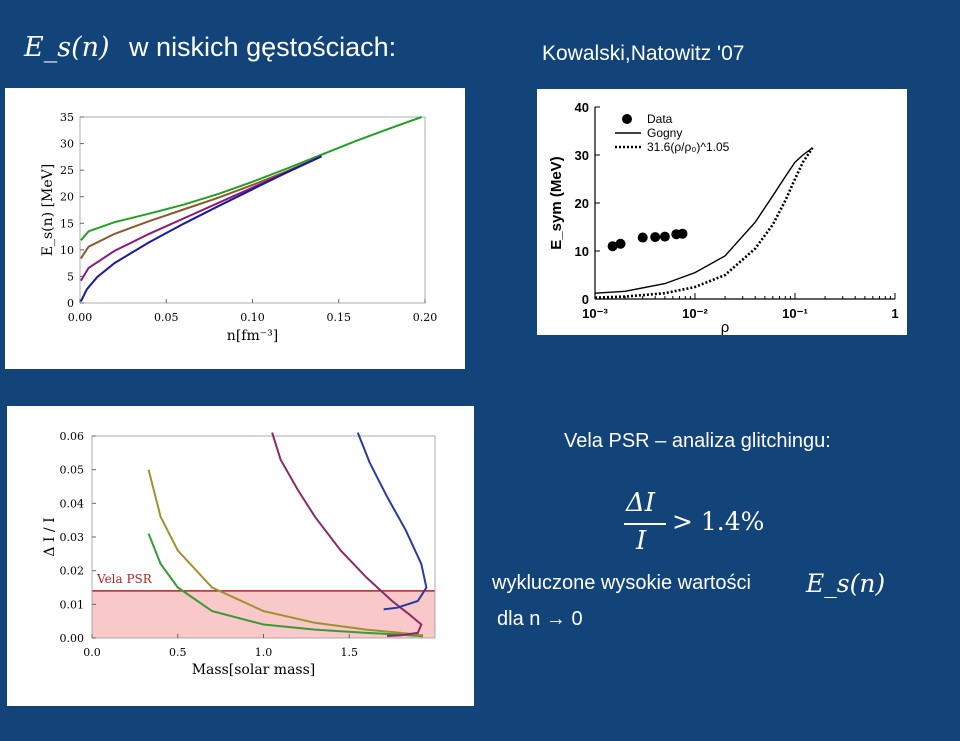 The width and height of the screenshot is (960, 741). Describe the element at coordinates (48, 210) in the screenshot. I see `y-axis-label: E_s(n) [MeV]` at that location.